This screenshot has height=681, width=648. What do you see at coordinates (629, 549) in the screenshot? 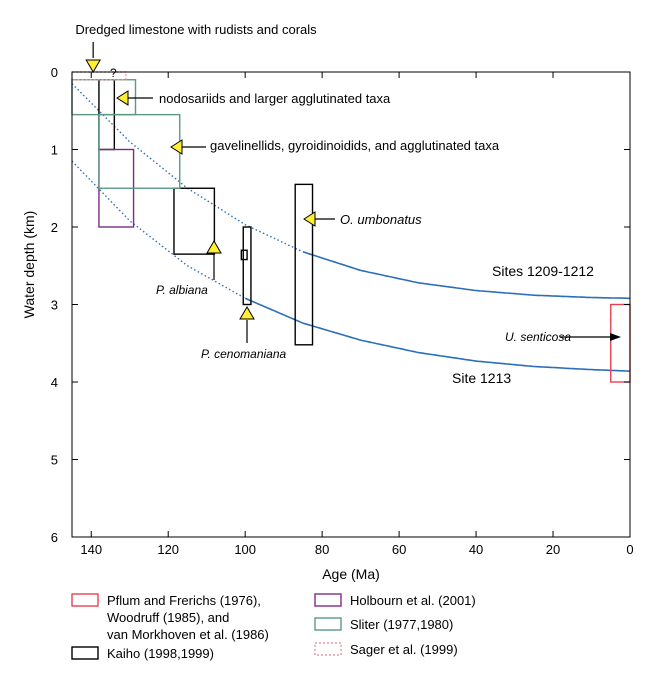
I see `x-tick-label: 0` at bounding box center [629, 549].